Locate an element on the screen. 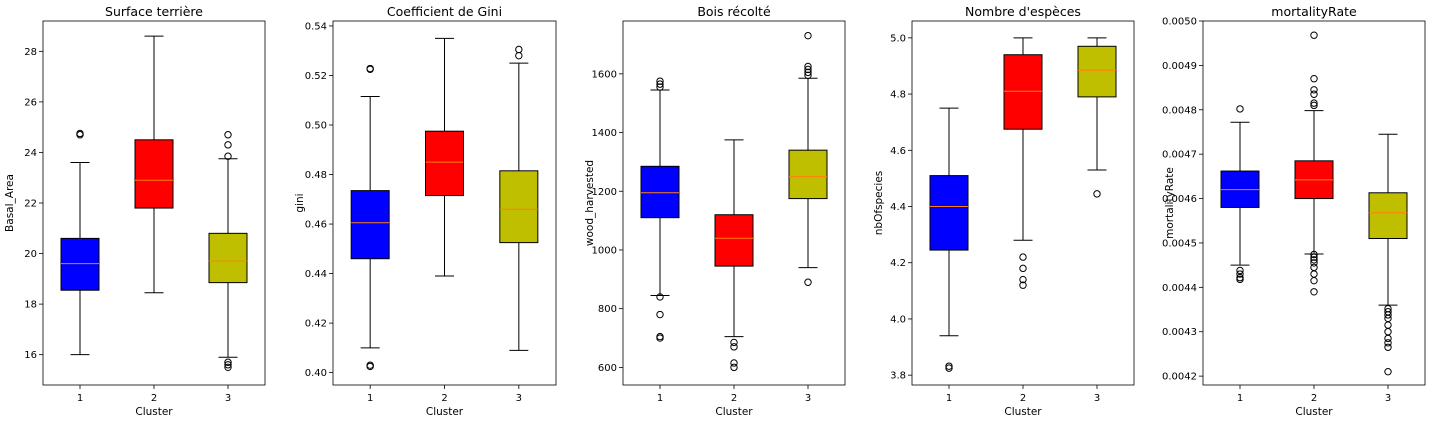  y-tick-label: 16 is located at coordinates (30, 355).